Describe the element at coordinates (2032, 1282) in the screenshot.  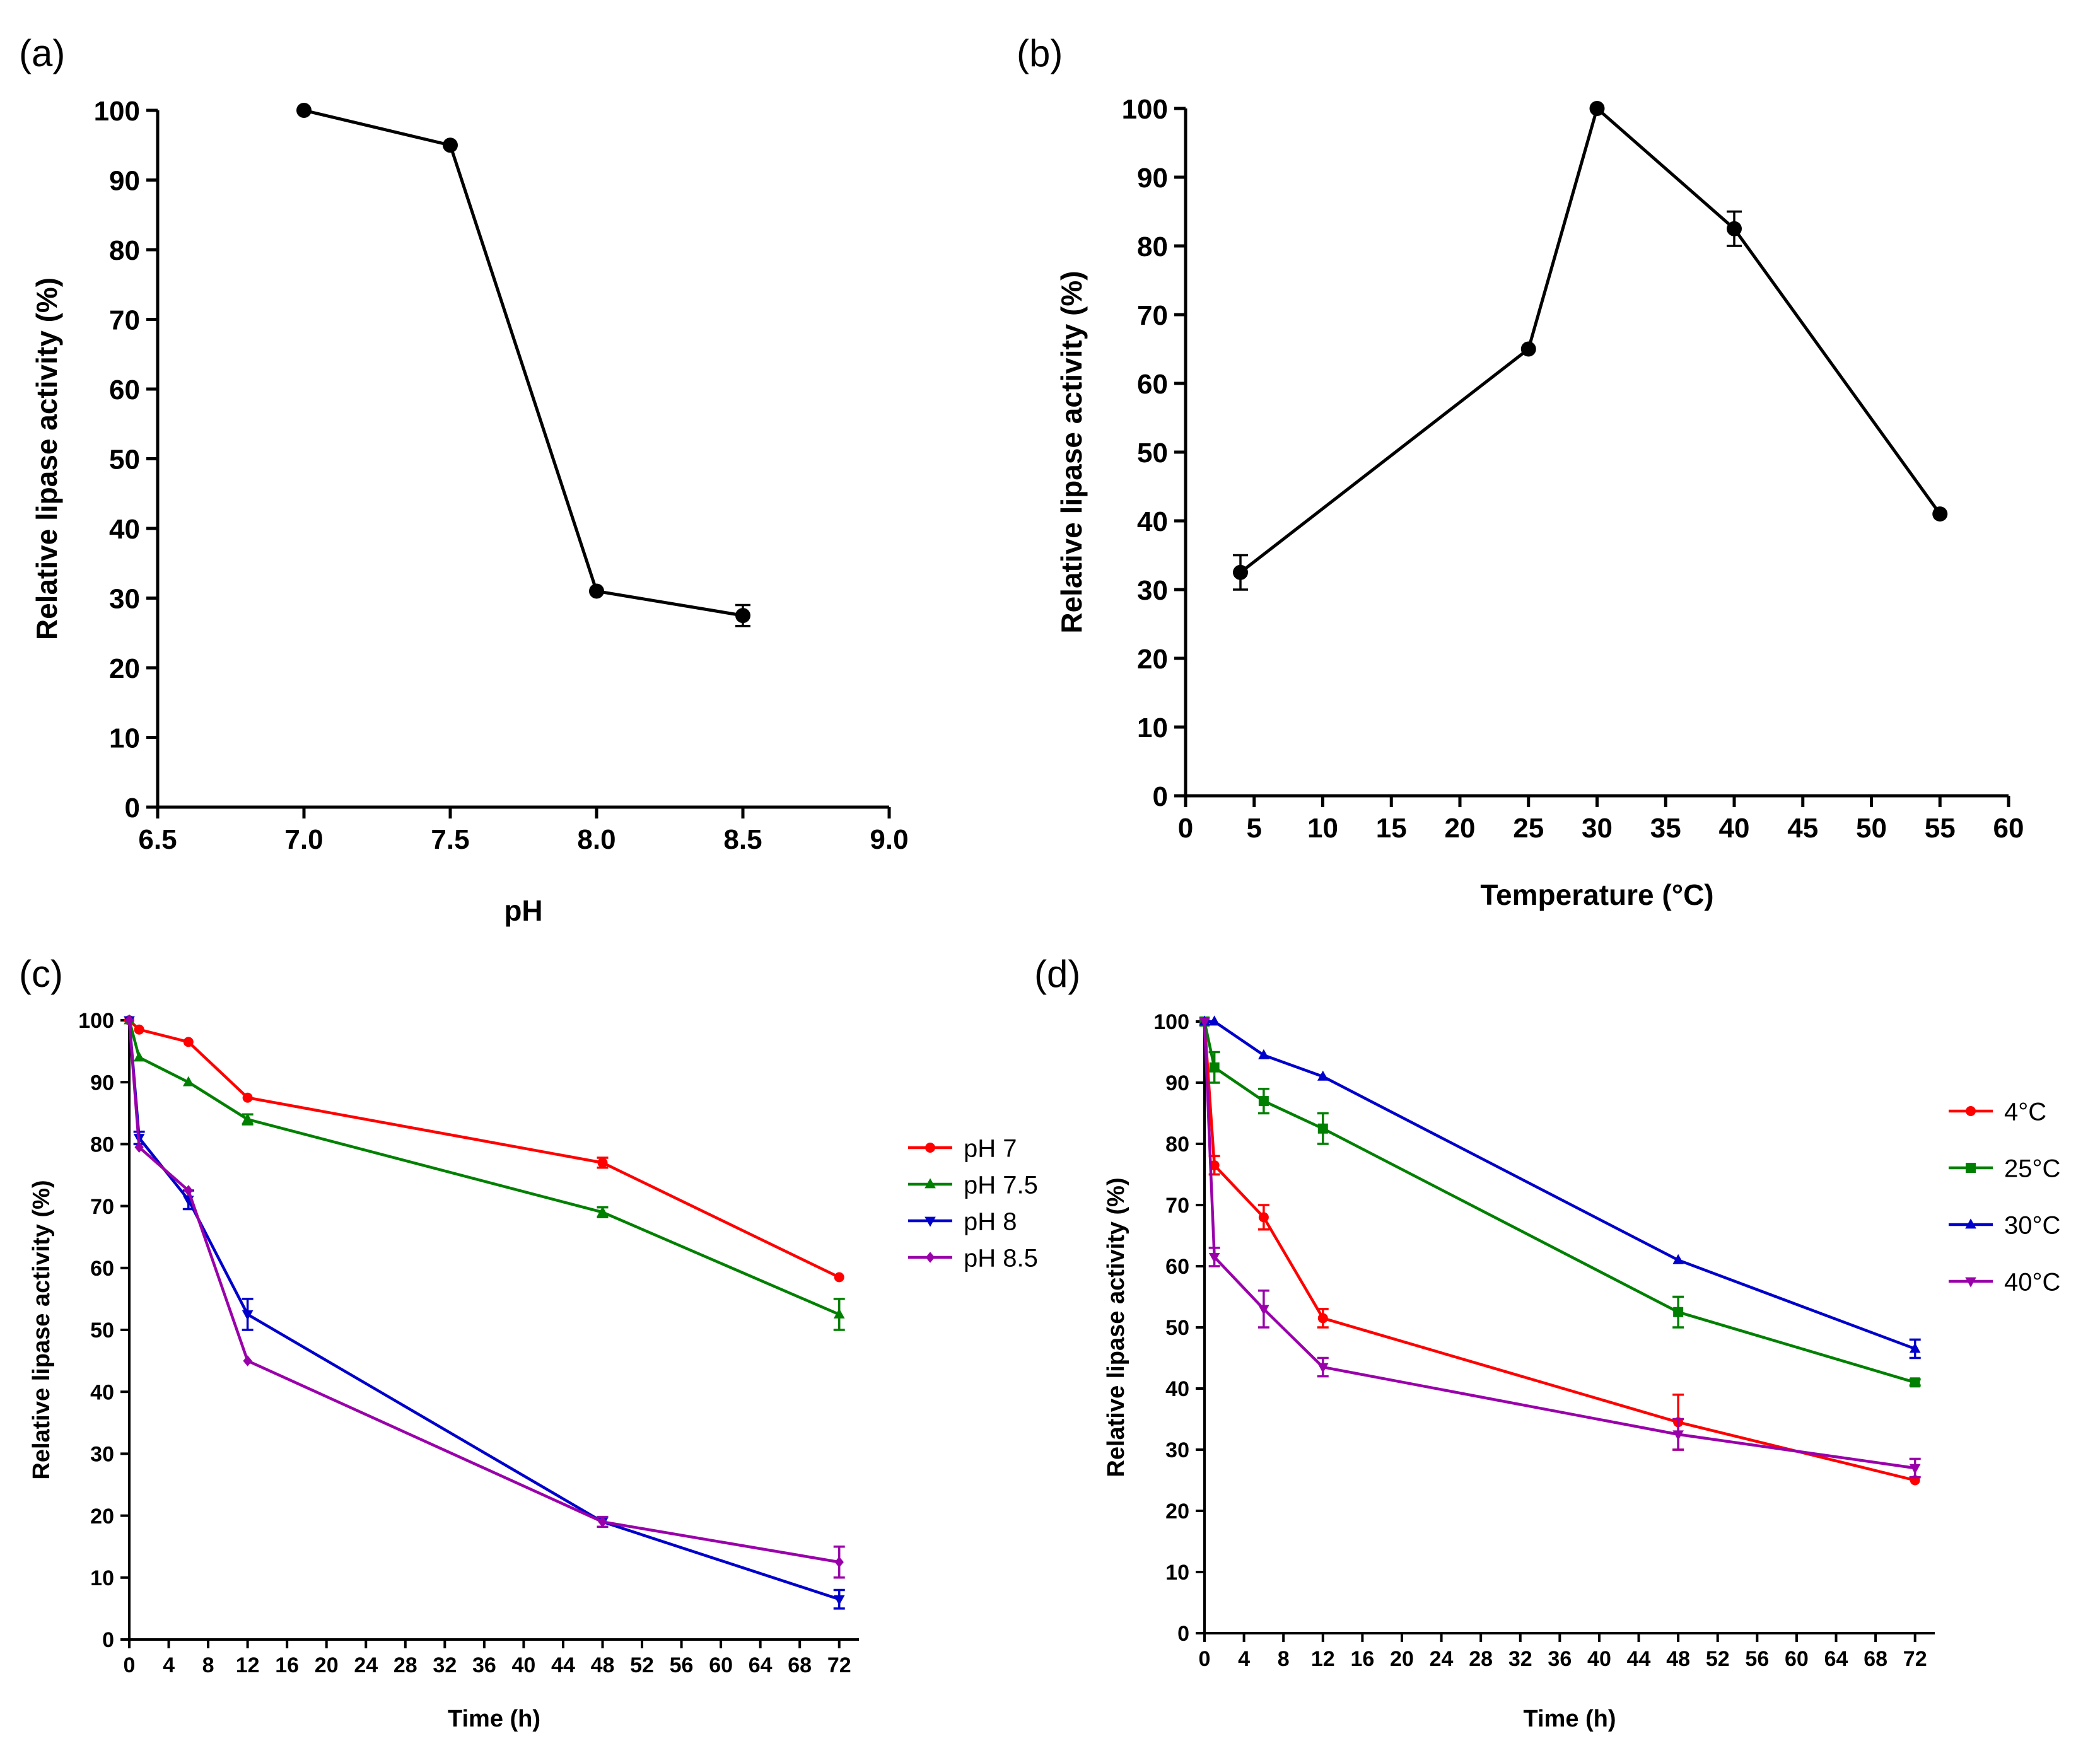
I see `legend-label: 40°C` at that location.